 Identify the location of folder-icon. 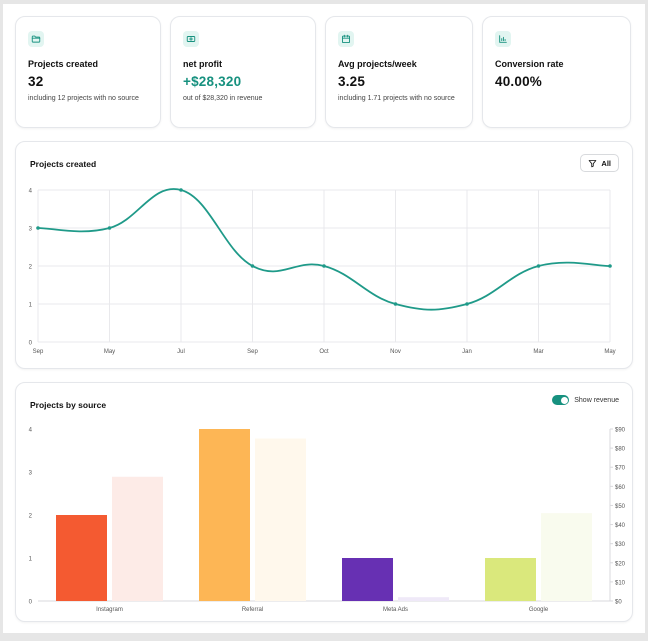
(36, 39).